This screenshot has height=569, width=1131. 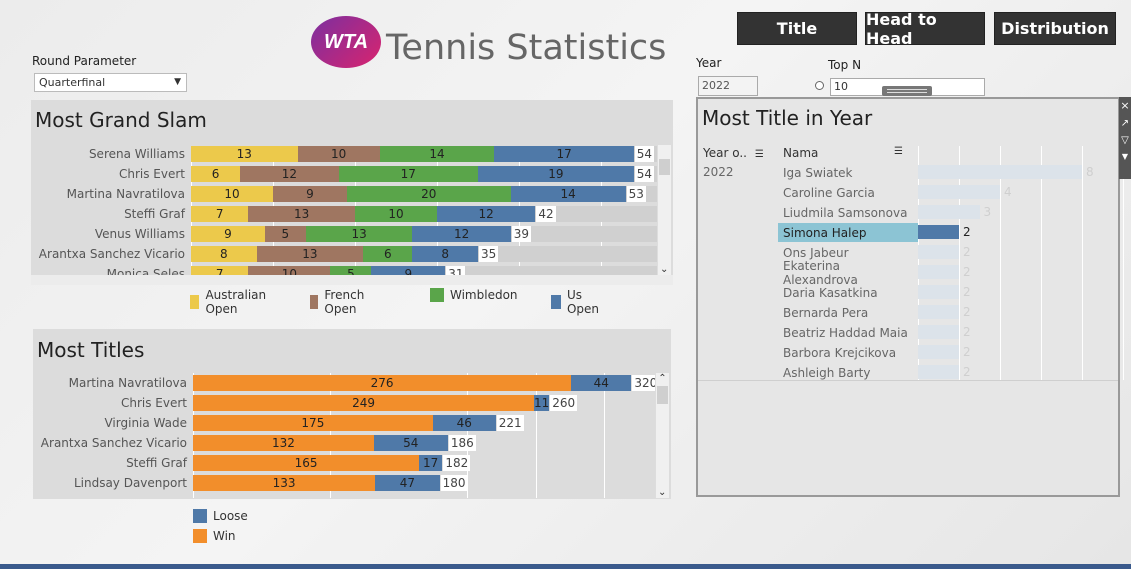 I want to click on year-cell: 2022, so click(x=718, y=172).